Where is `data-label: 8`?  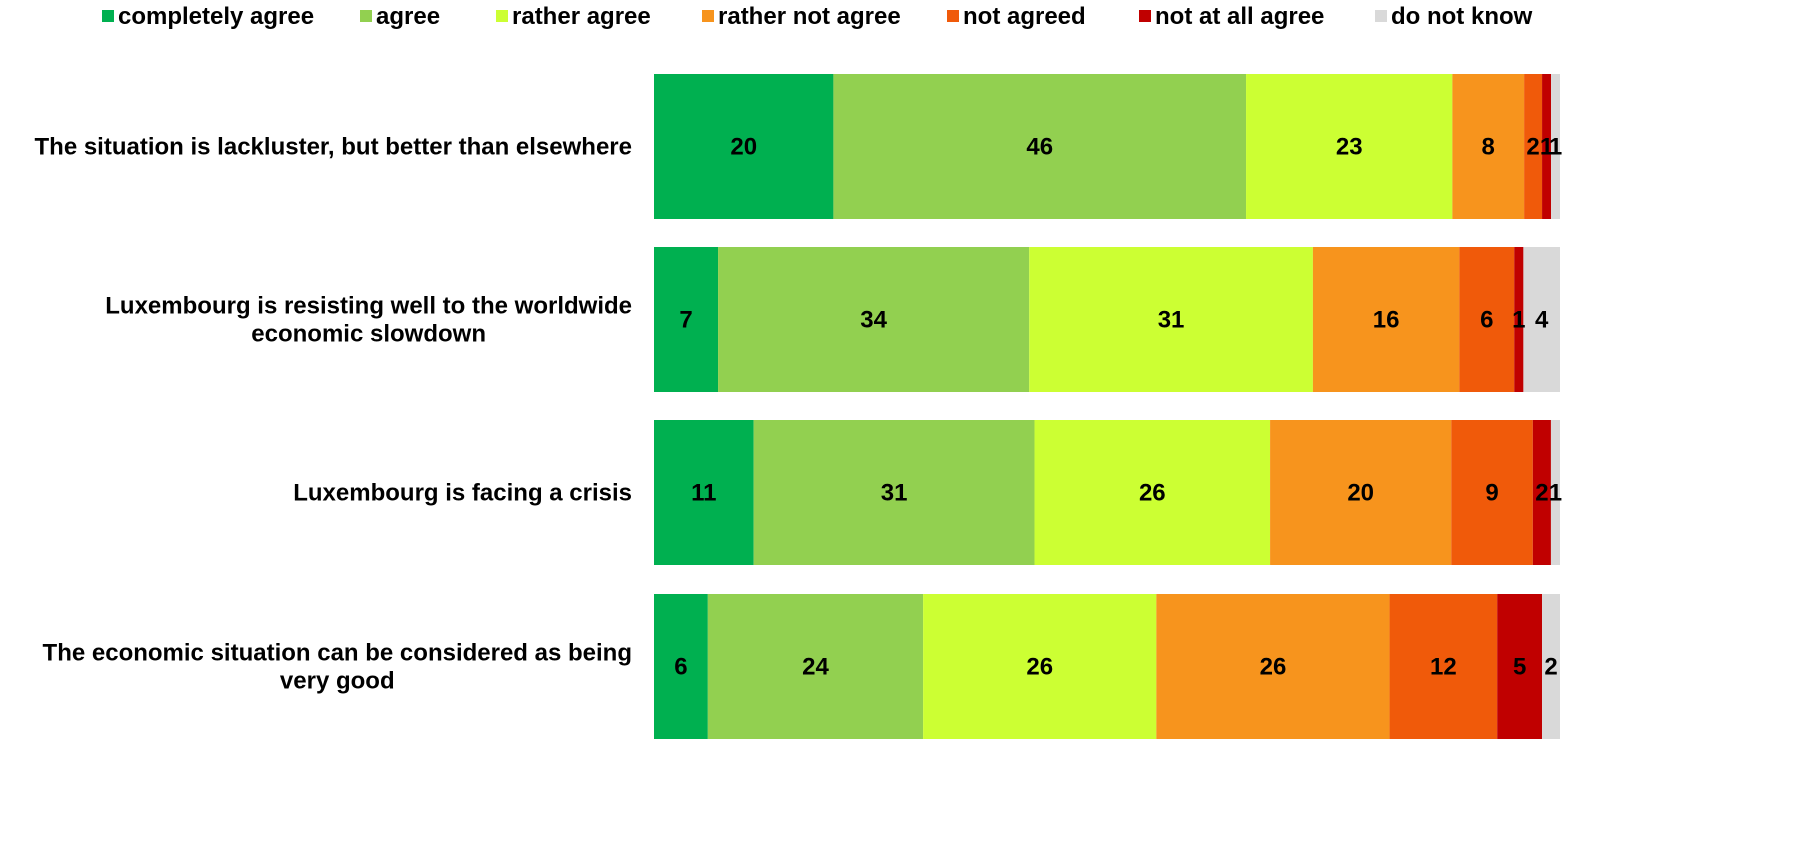 data-label: 8 is located at coordinates (1488, 147).